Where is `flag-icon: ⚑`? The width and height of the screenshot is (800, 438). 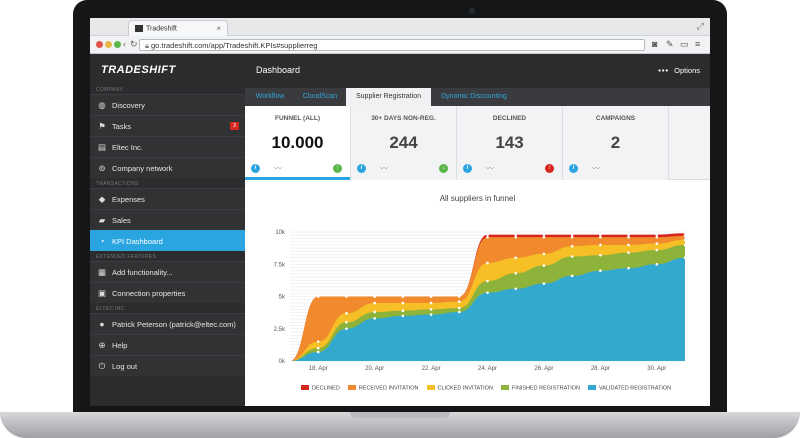 flag-icon: ⚑ is located at coordinates (102, 126).